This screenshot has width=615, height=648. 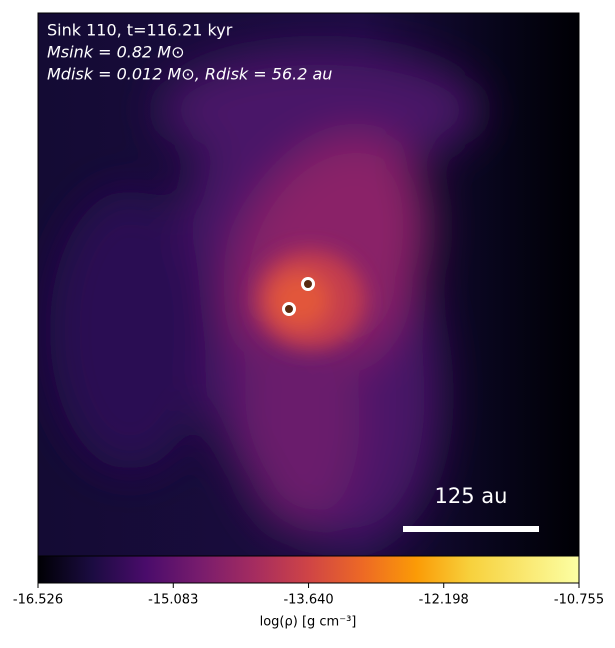 What do you see at coordinates (140, 30) in the screenshot?
I see `title-line: Sink 110, t=116.21 kyr` at bounding box center [140, 30].